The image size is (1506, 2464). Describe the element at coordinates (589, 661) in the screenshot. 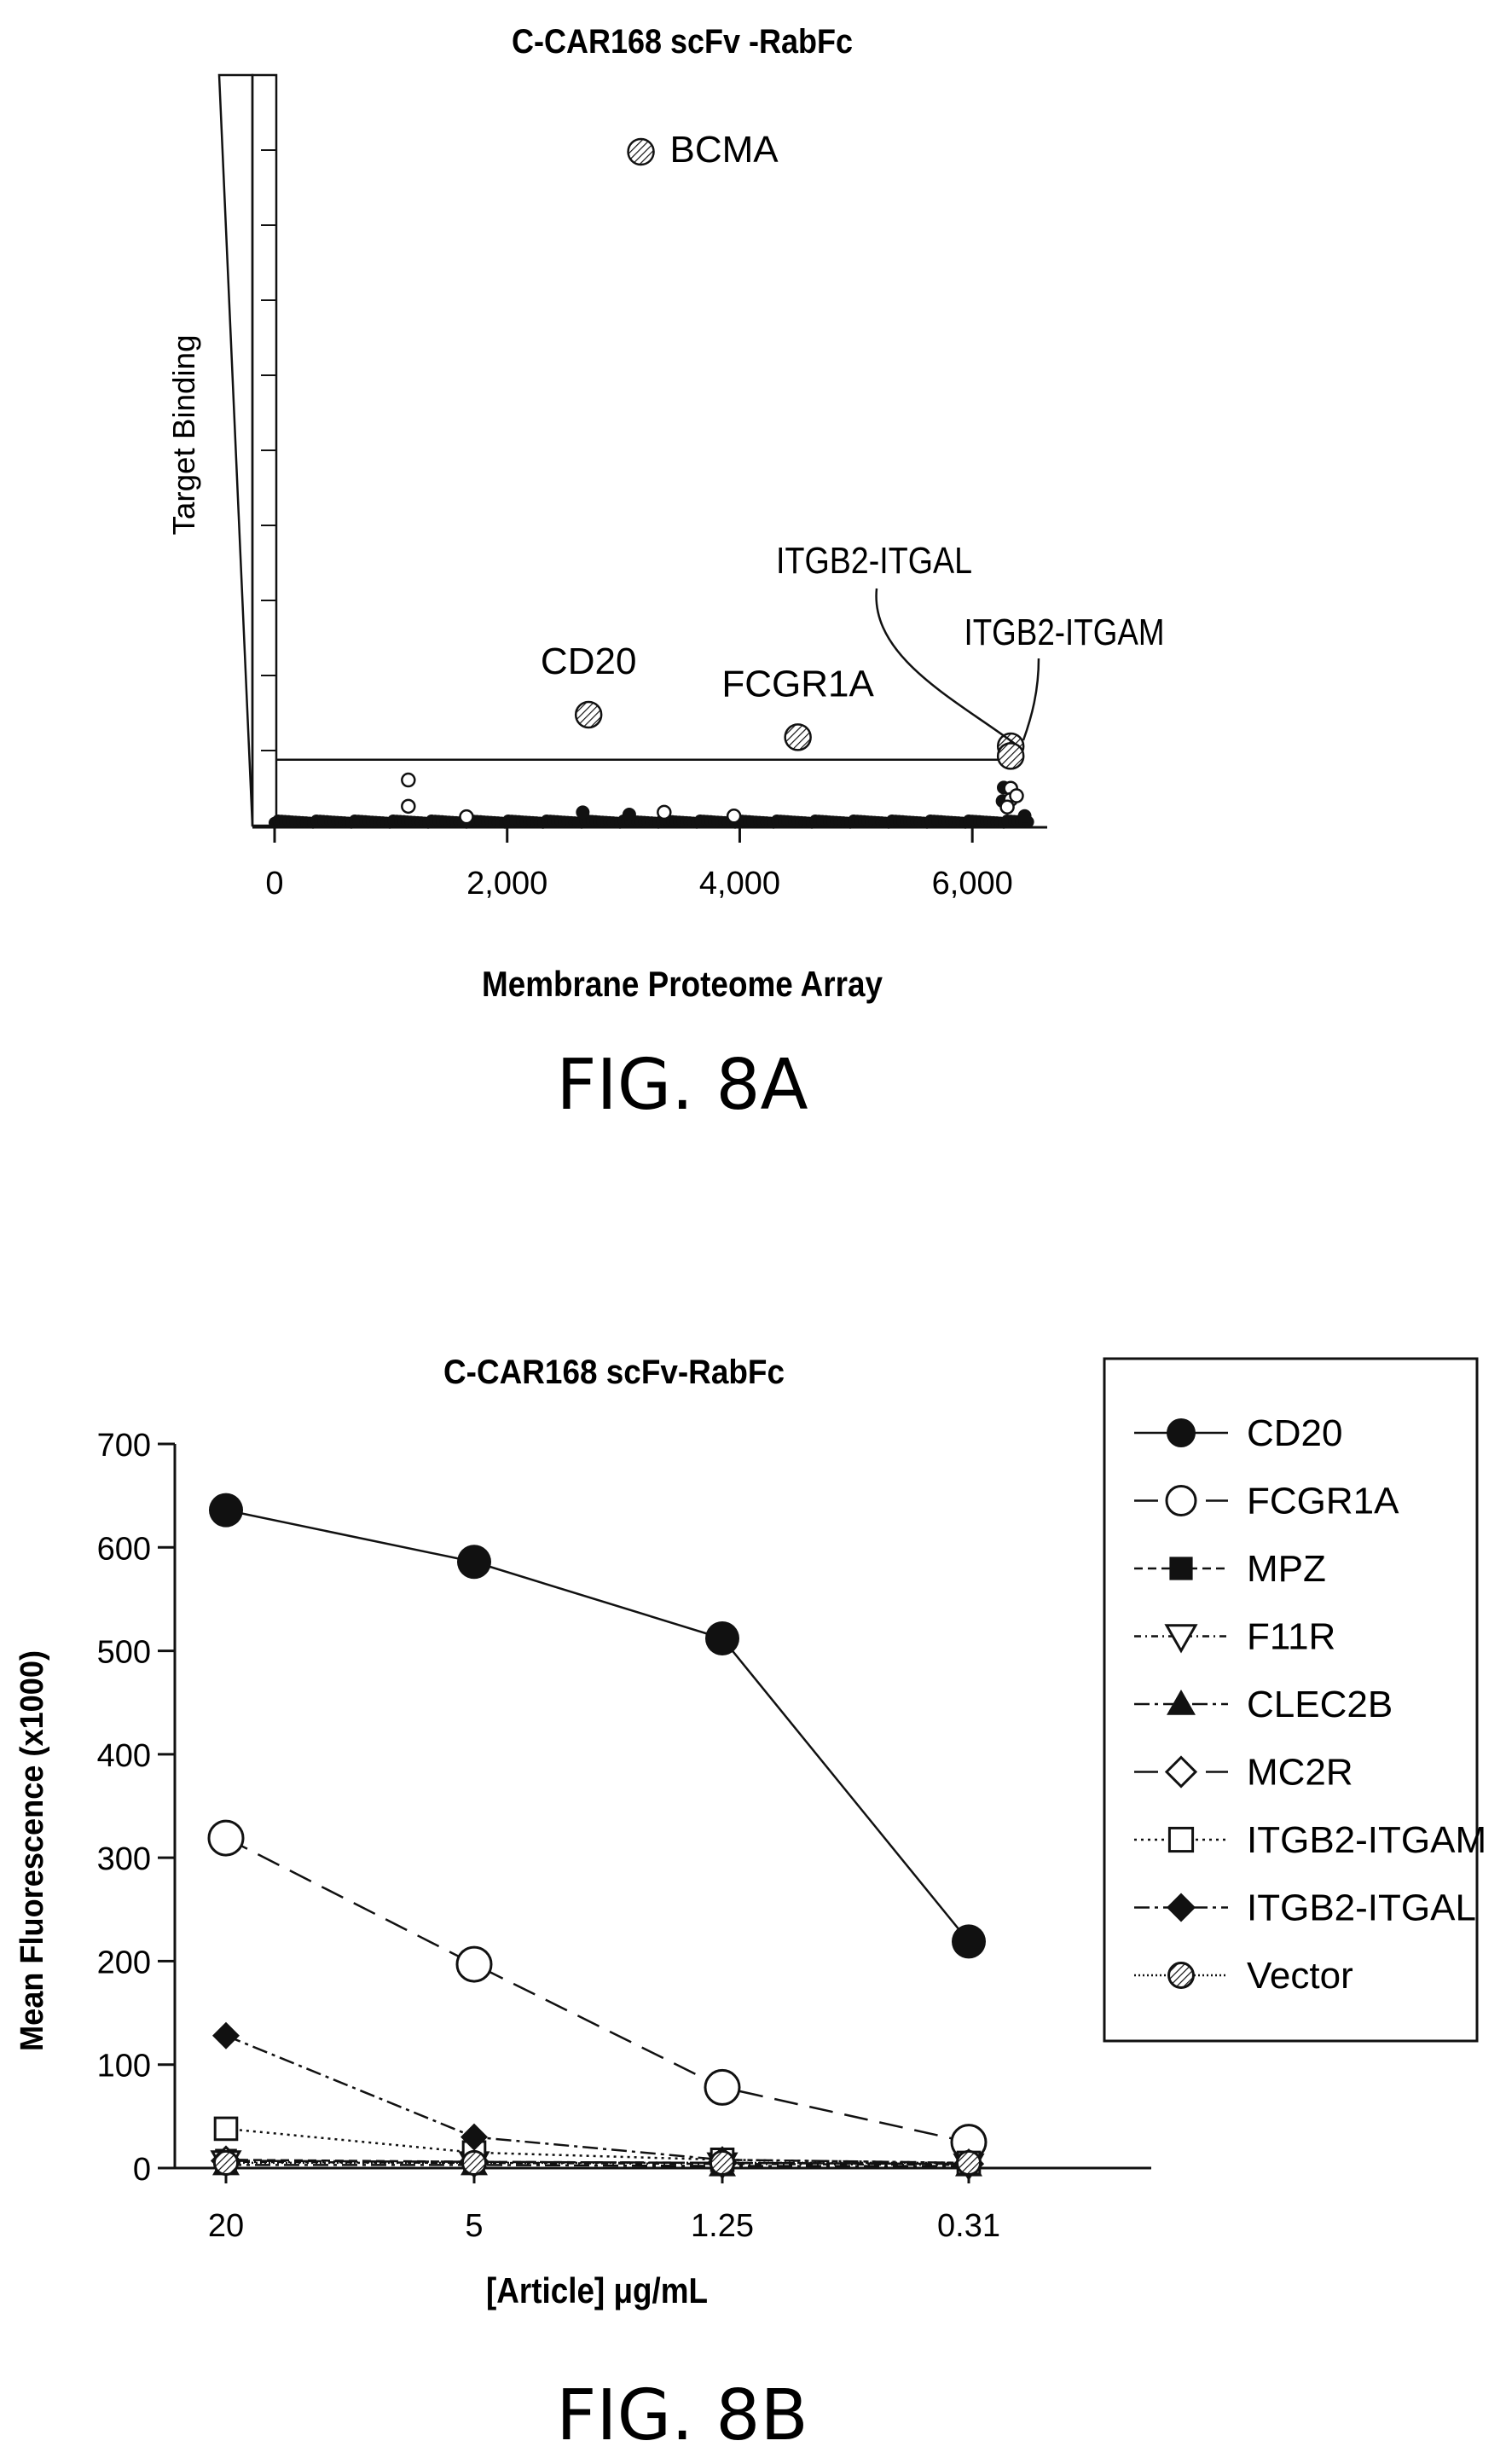

I see `point-label-cd20: CD20` at that location.